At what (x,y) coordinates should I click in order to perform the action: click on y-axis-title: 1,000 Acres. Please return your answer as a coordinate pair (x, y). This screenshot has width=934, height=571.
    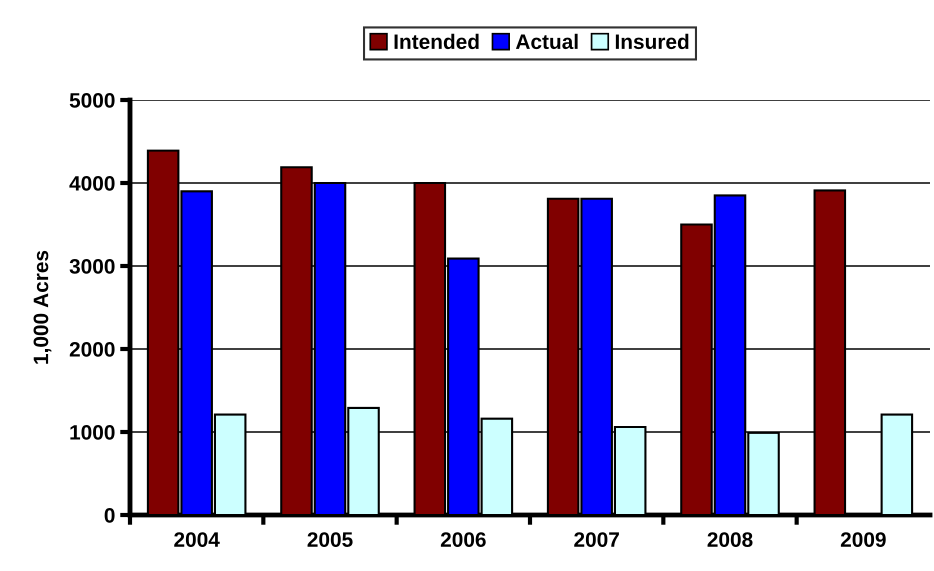
    Looking at the image, I should click on (43, 307).